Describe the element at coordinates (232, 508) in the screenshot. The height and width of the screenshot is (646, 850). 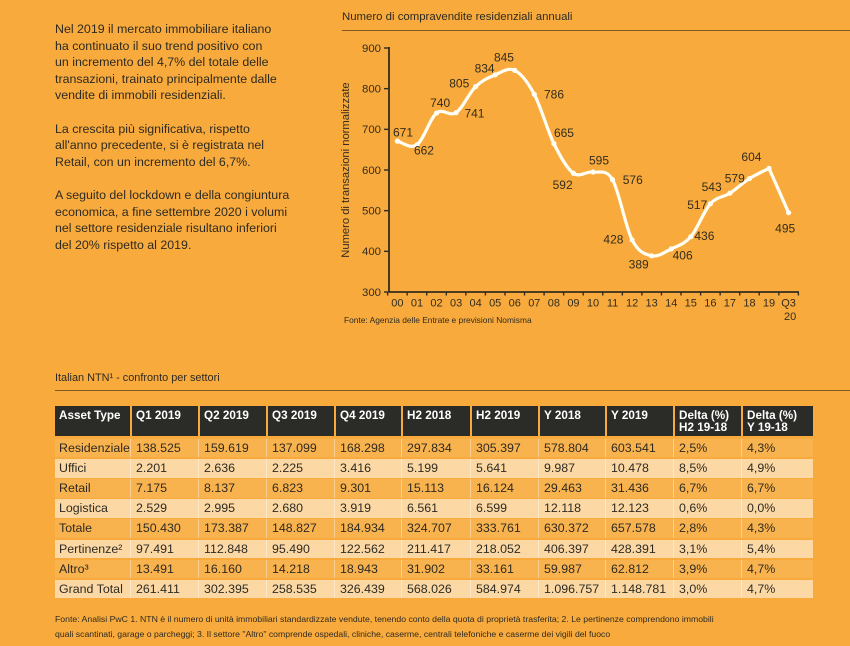
I see `table-cell: 2.995` at that location.